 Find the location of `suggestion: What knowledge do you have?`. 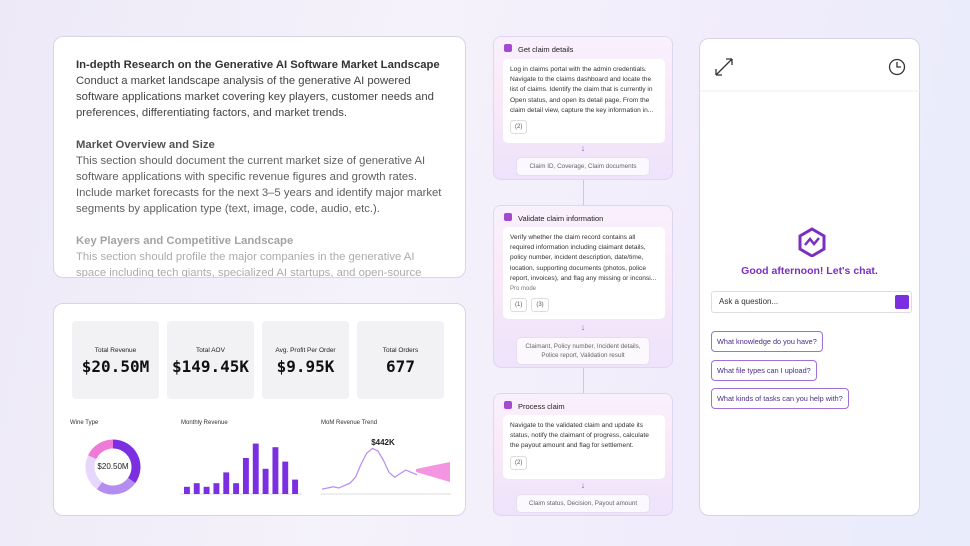

suggestion: What knowledge do you have? is located at coordinates (767, 341).